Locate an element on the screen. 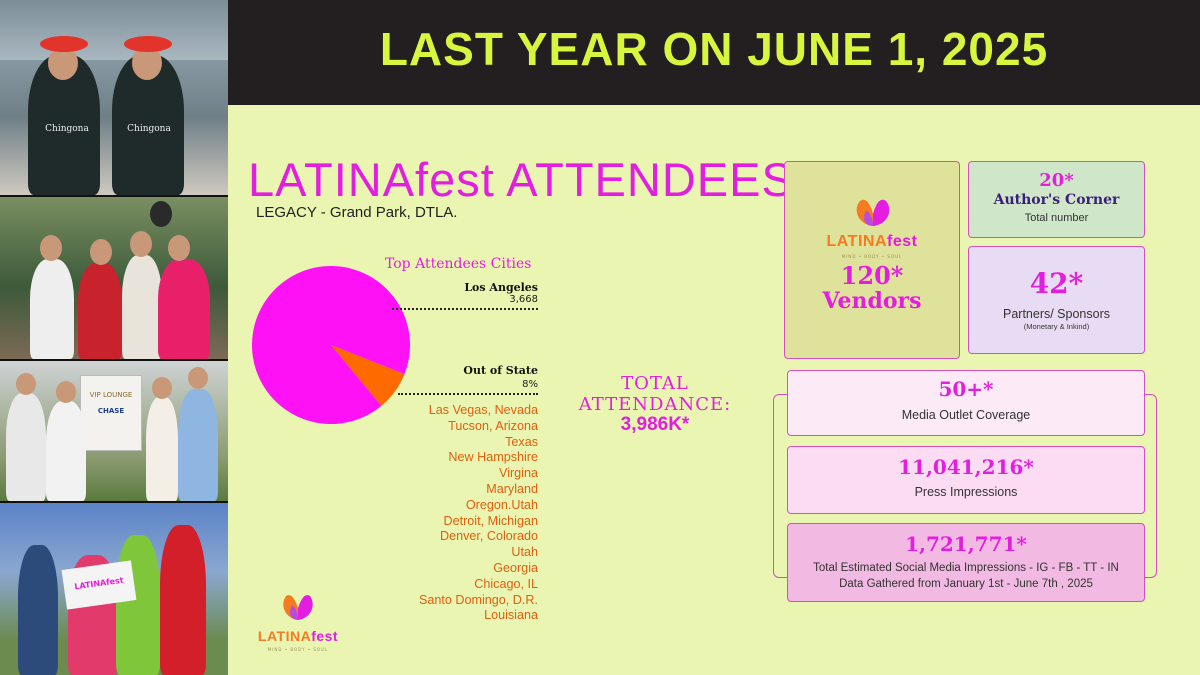 This screenshot has height=675, width=1200. vip-sign-title: VIP LOUNGE is located at coordinates (111, 395).